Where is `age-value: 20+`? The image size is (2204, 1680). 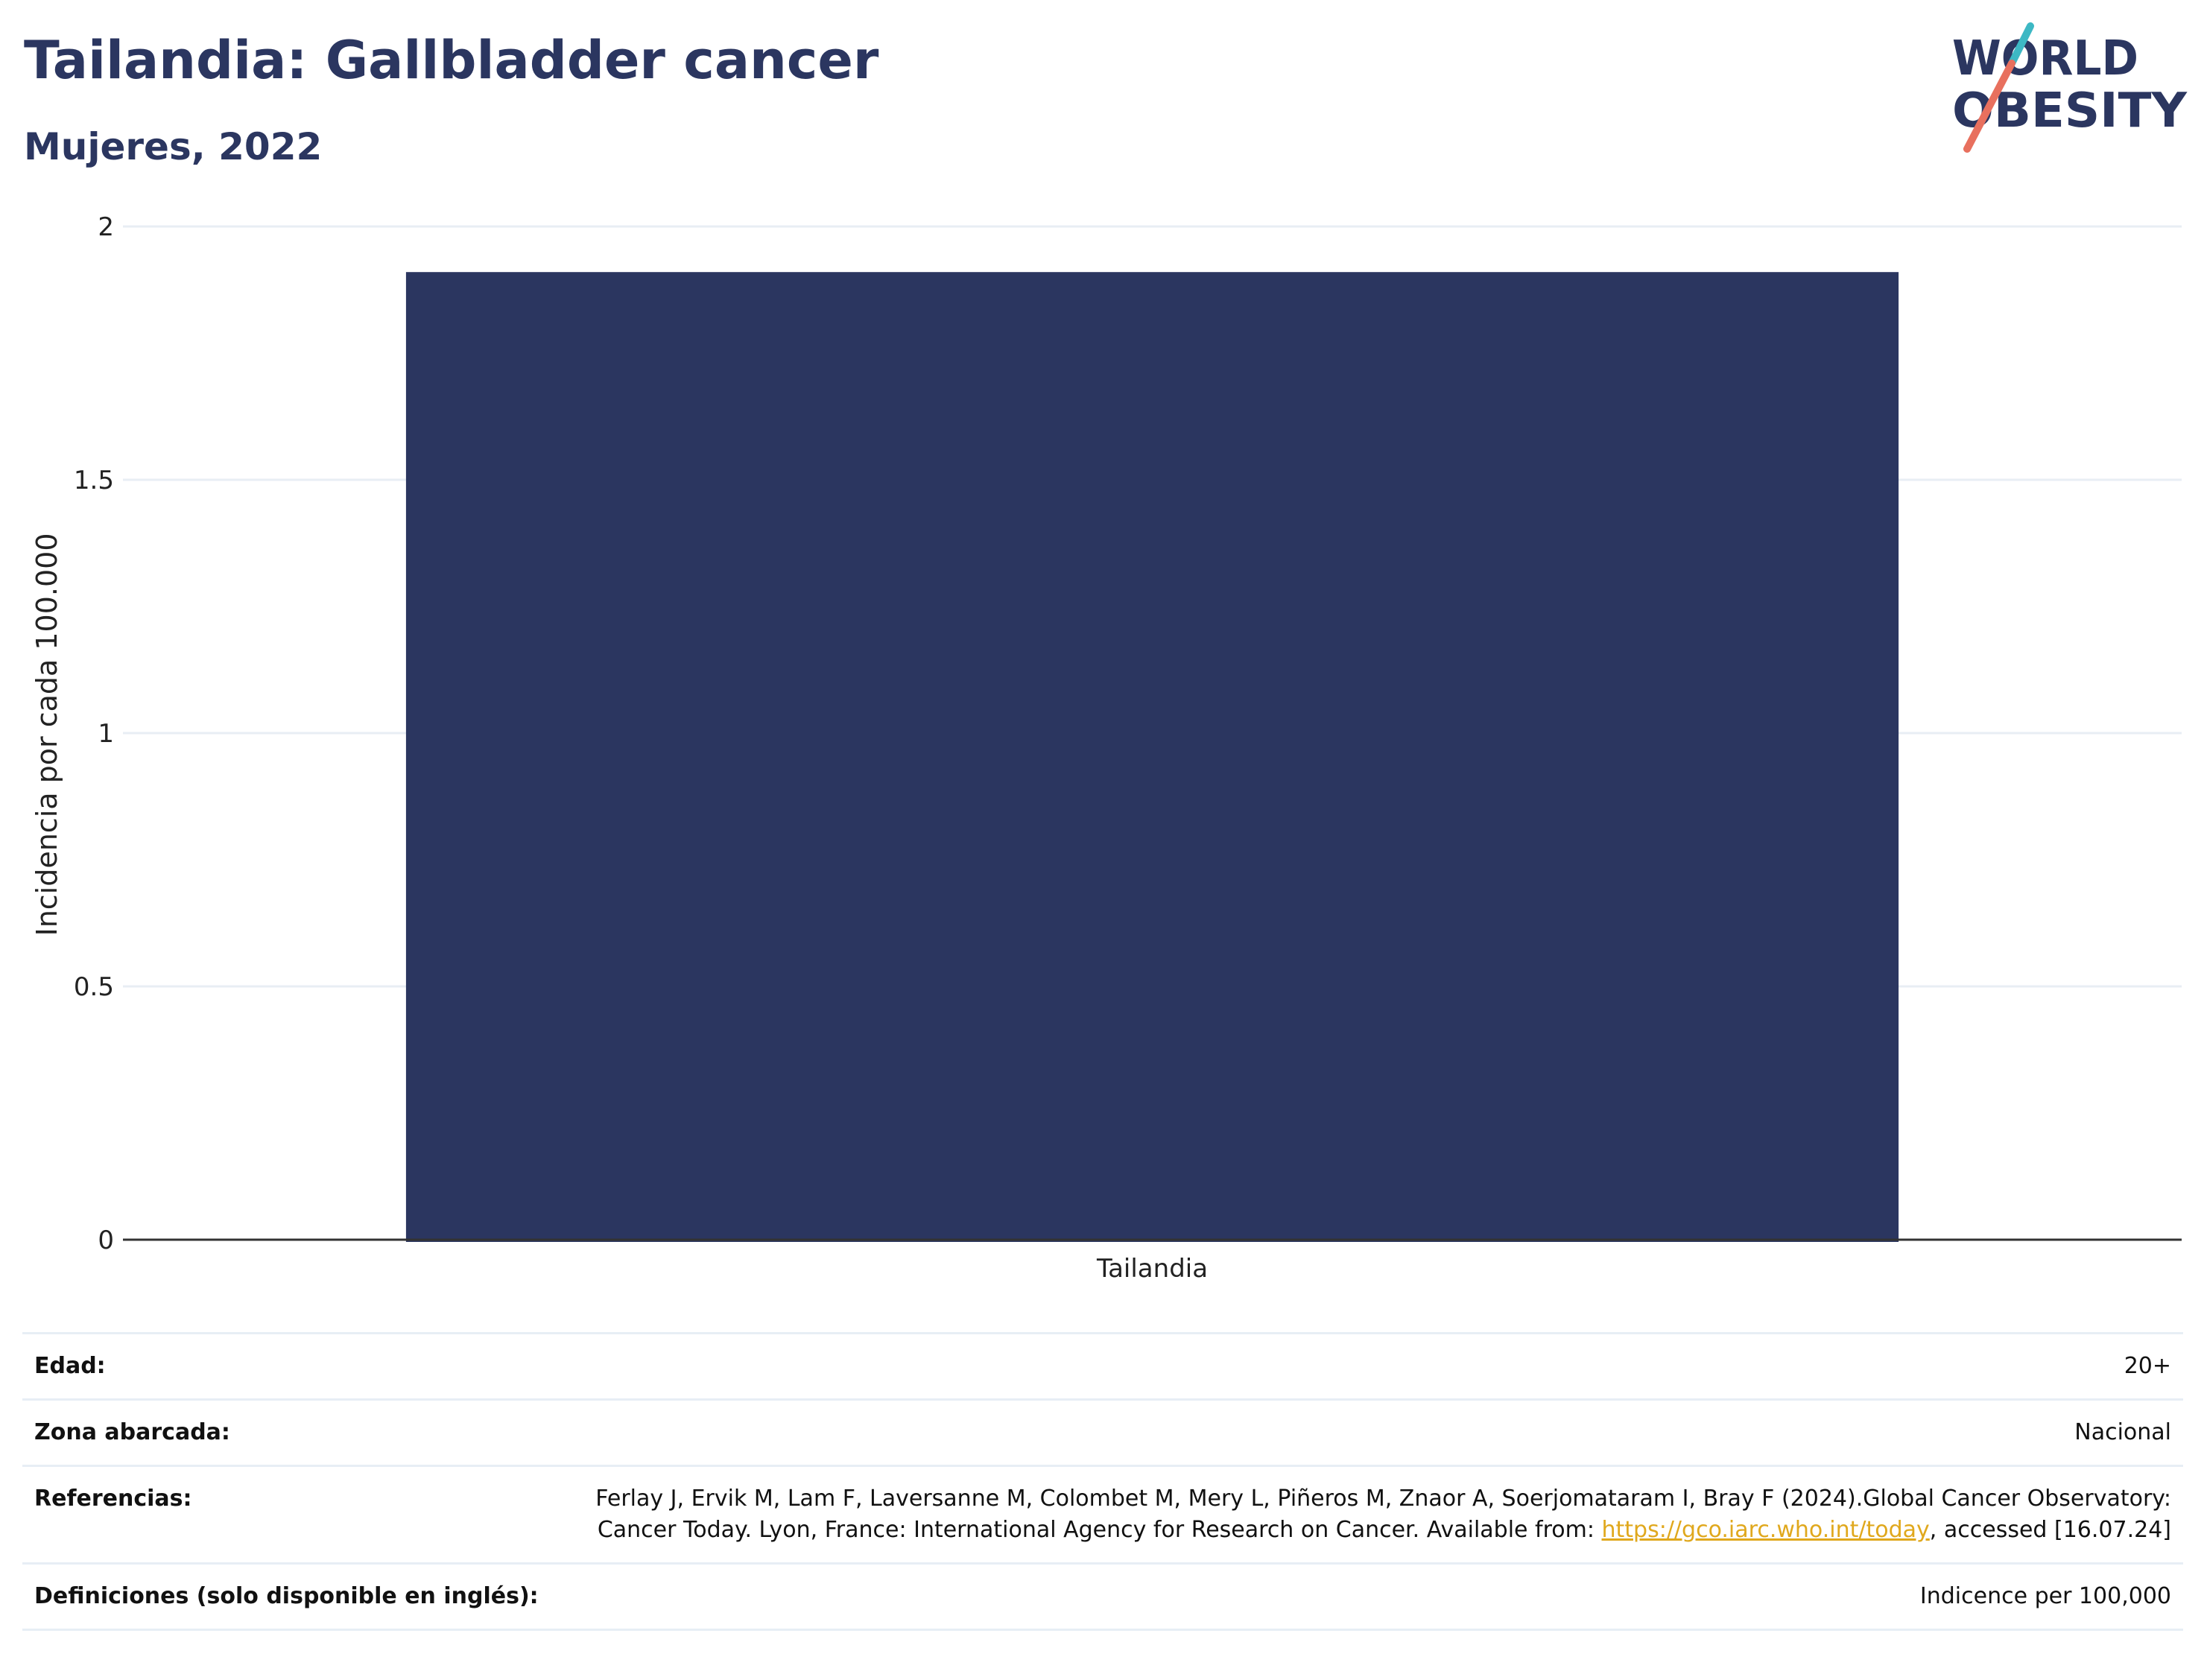
age-value: 20+ is located at coordinates (1383, 1366).